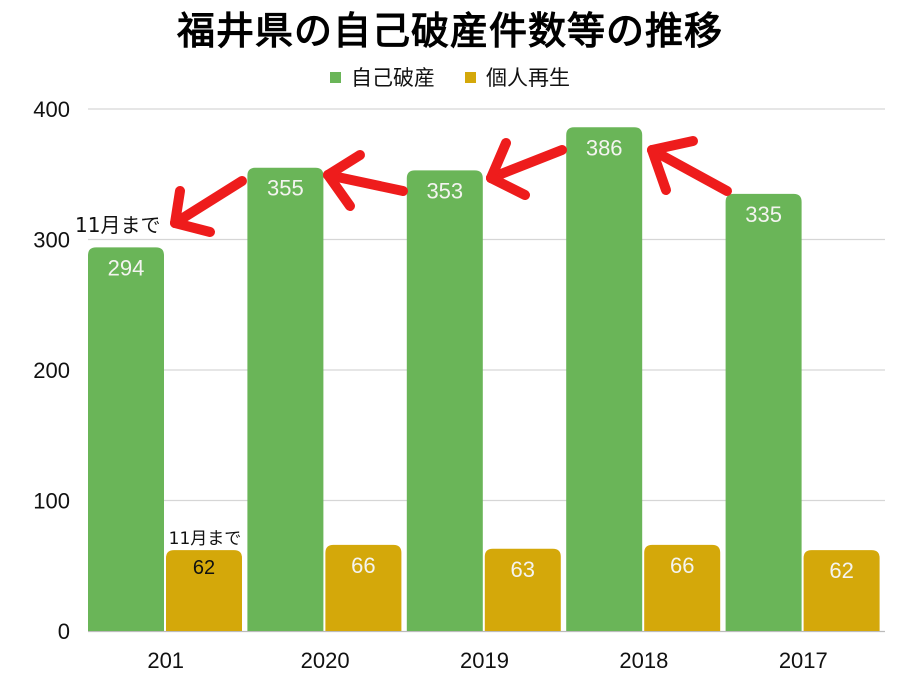 This screenshot has height=675, width=900. I want to click on legend-label-bankruptcy: 自己破産, so click(393, 78).